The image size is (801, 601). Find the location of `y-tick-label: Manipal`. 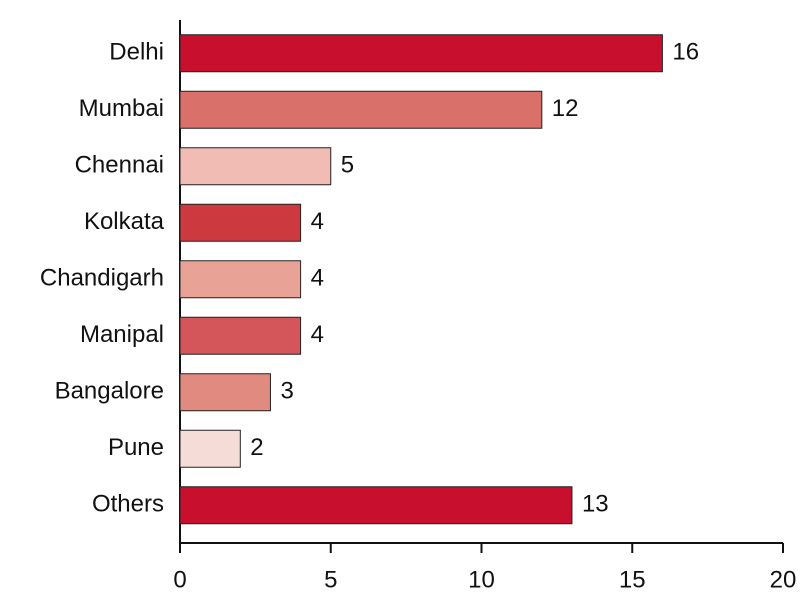

y-tick-label: Manipal is located at coordinates (122, 334).